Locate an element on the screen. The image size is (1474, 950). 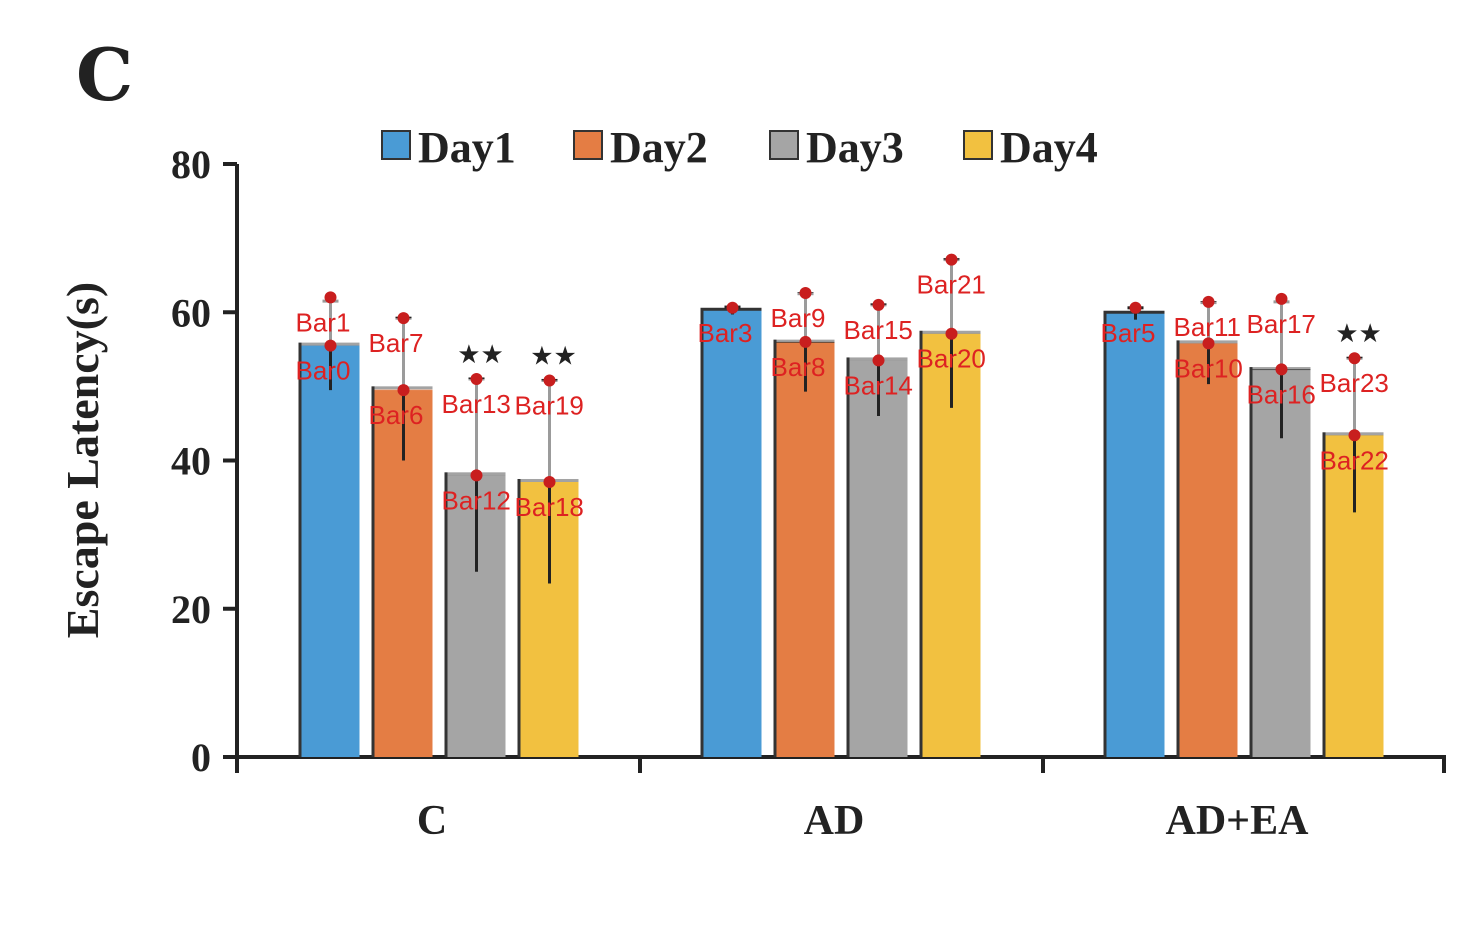
panel-letter: C is located at coordinates (104, 74).